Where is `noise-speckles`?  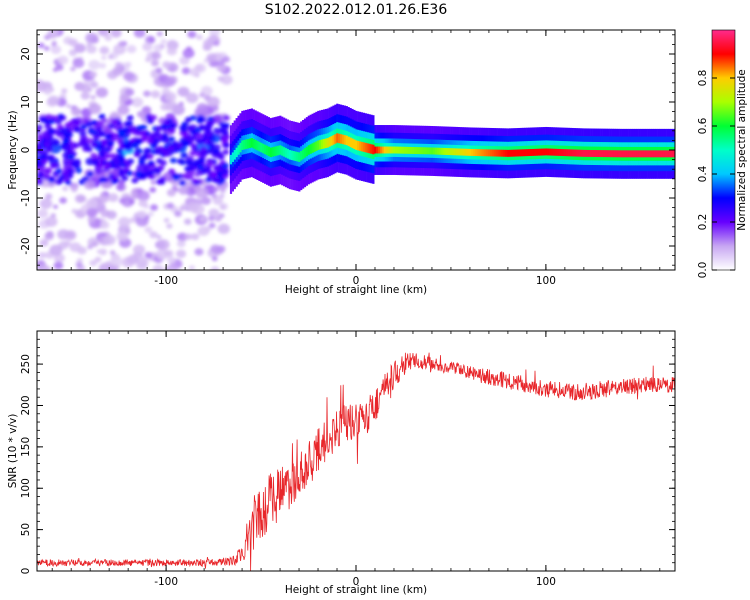 noise-speckles is located at coordinates (135, 150).